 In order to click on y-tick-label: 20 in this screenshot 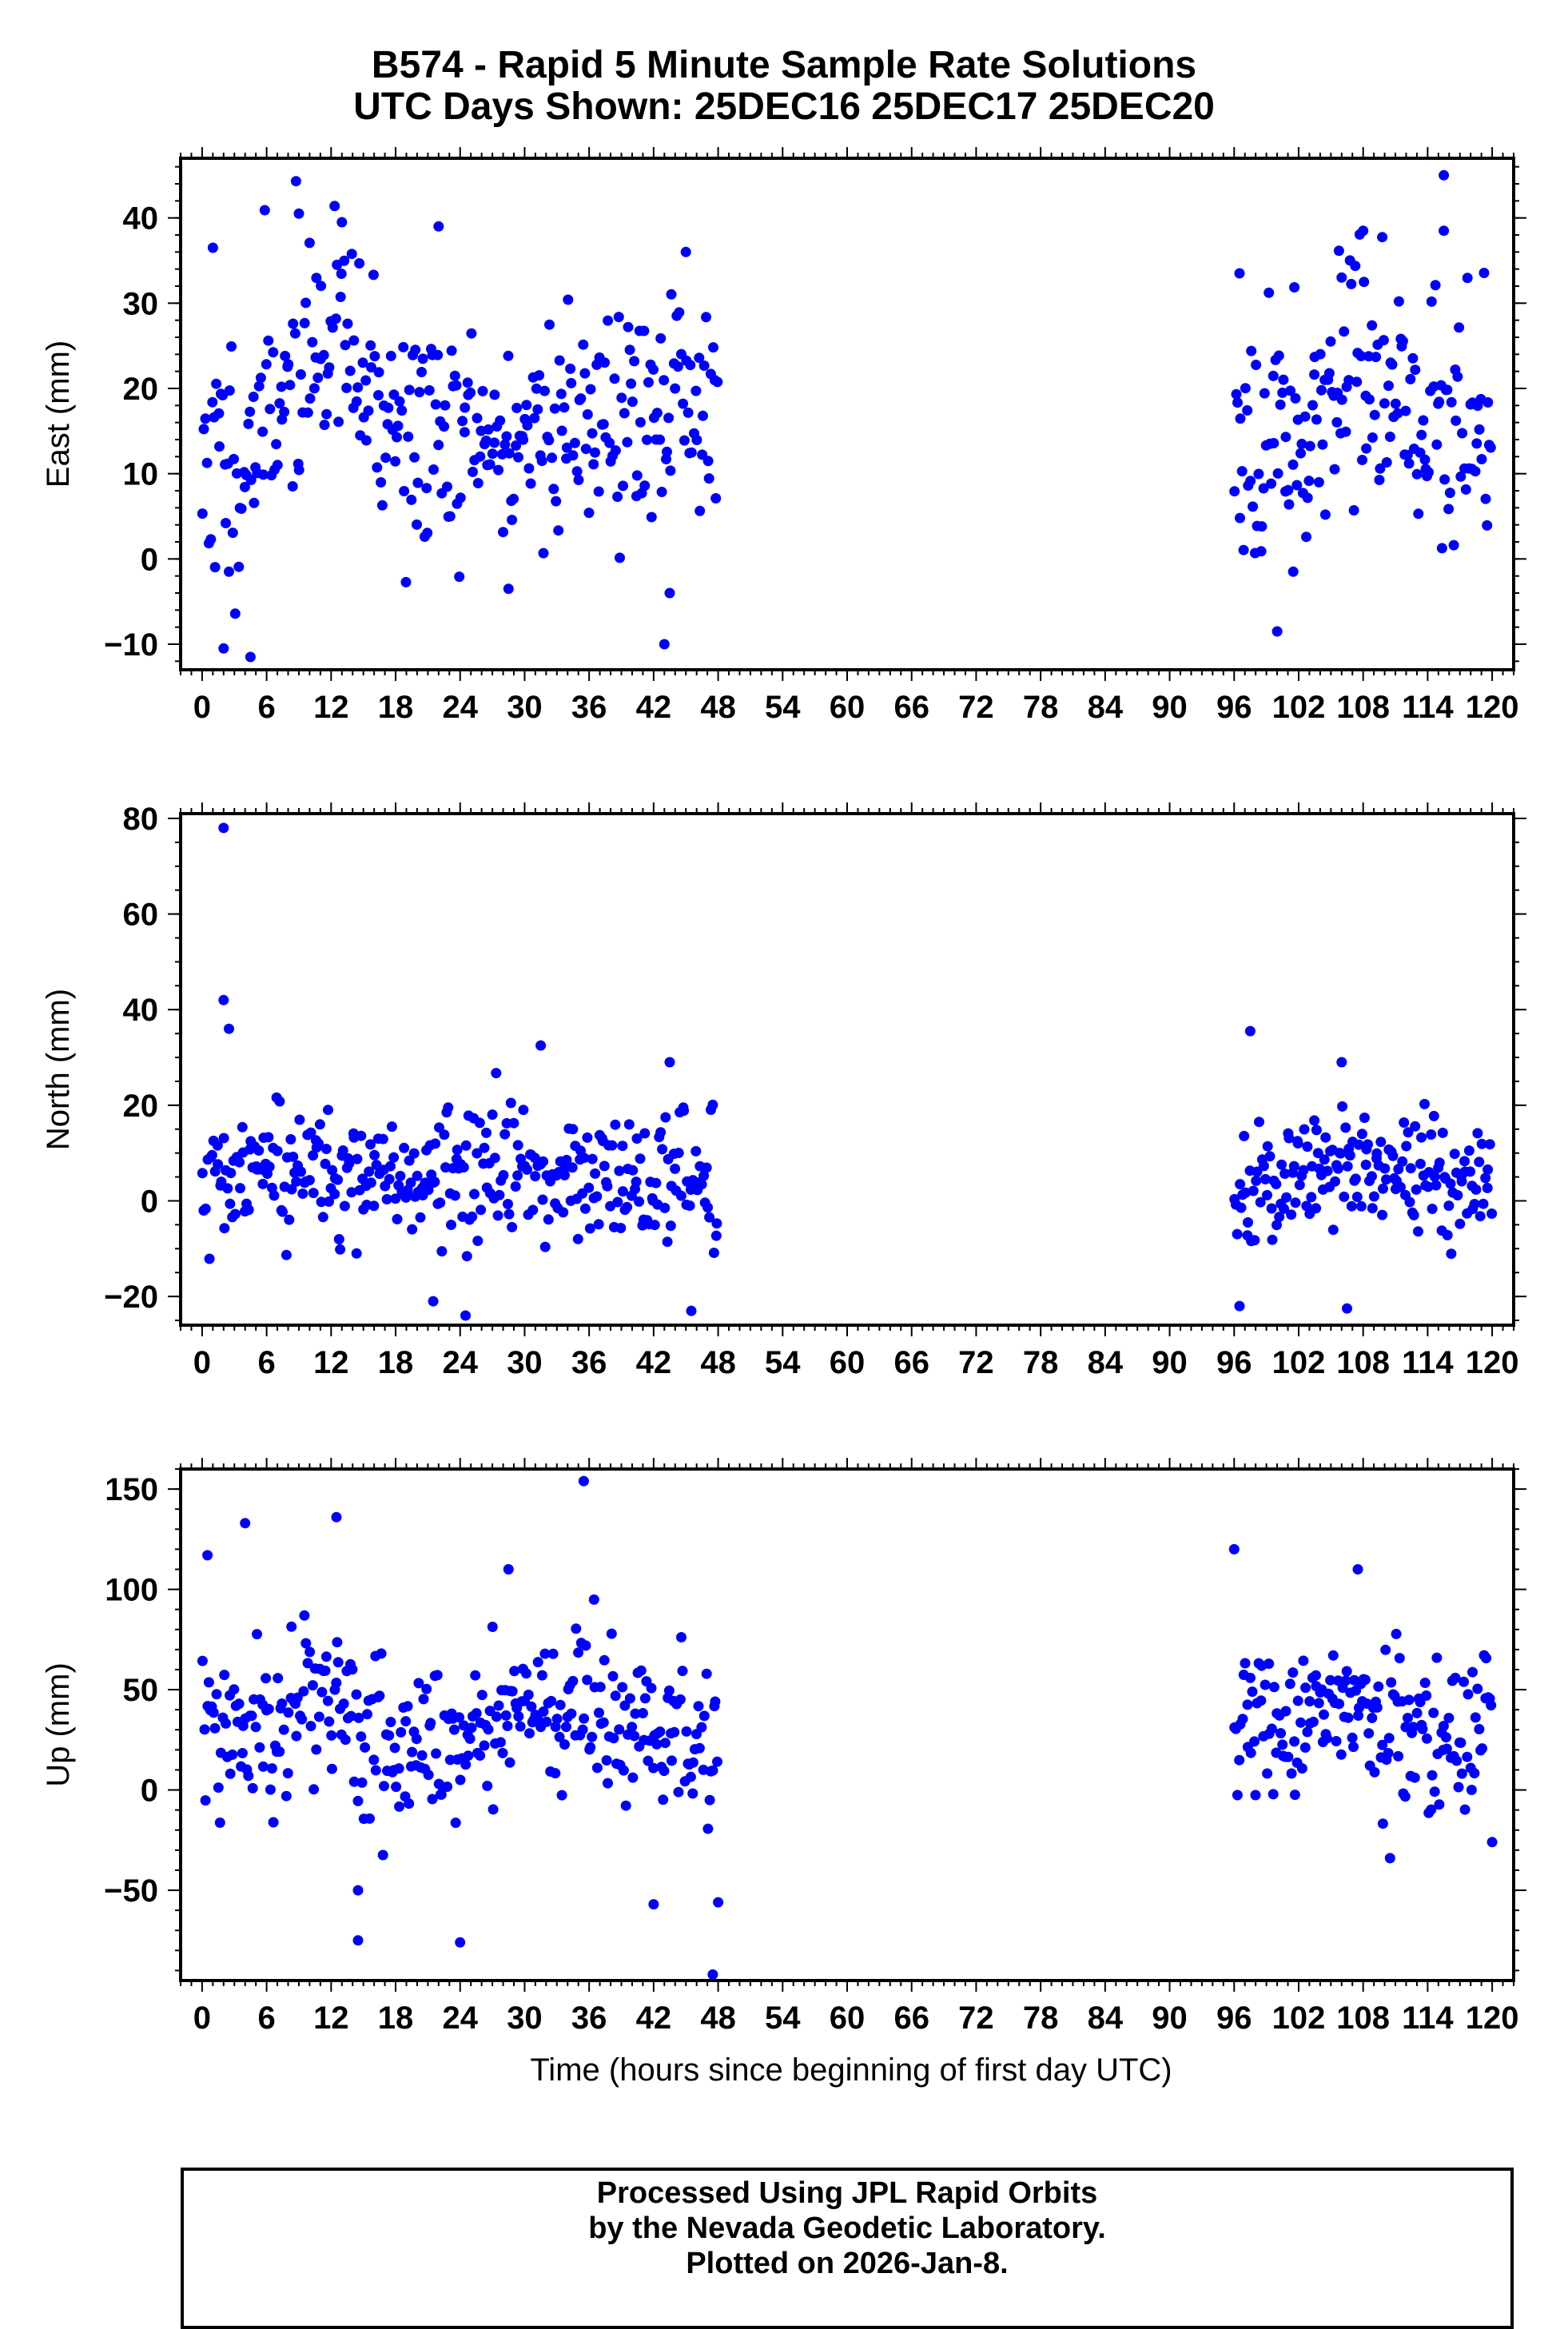, I will do `click(141, 1106)`.